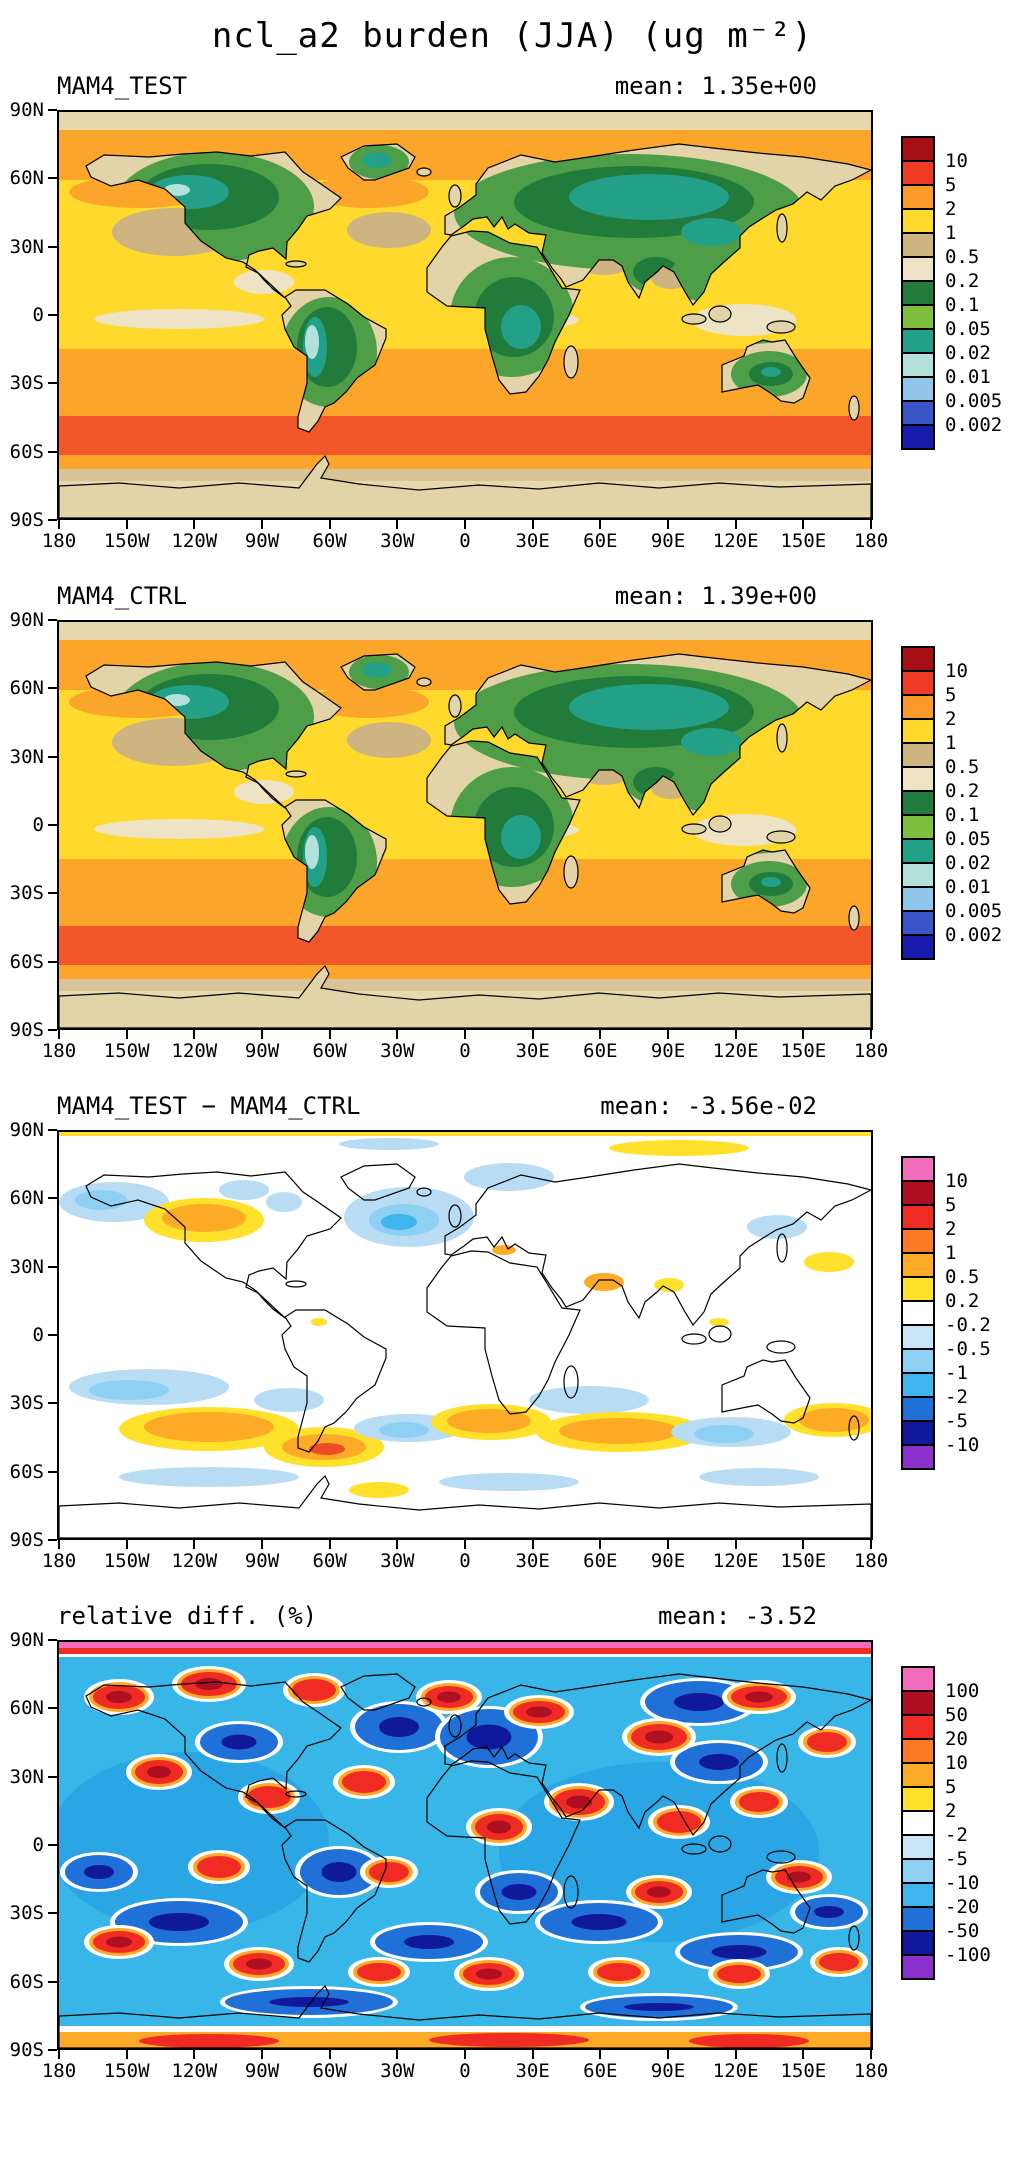  I want to click on panel-header: MAM4_CTRL mean: 1.39e+00, so click(463, 596).